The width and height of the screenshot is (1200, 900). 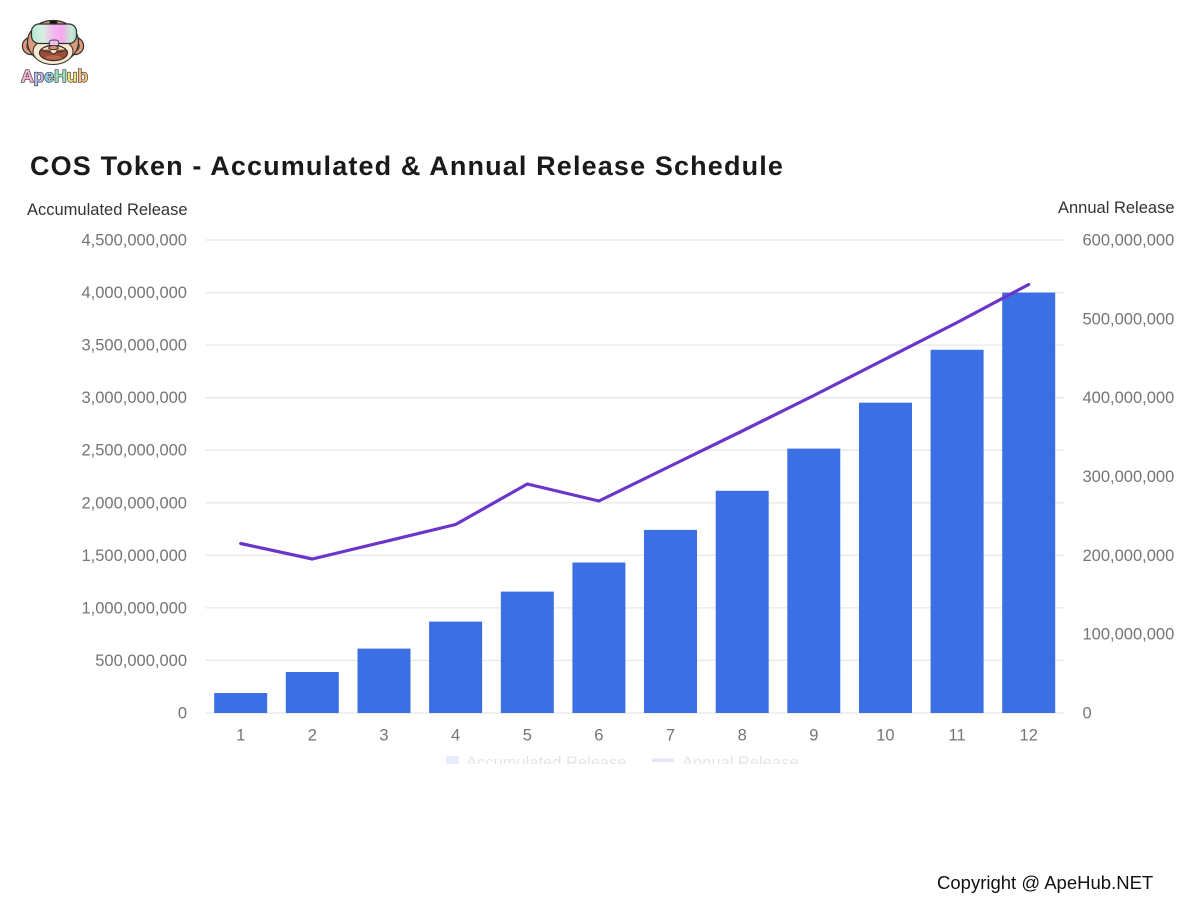 What do you see at coordinates (383, 736) in the screenshot?
I see `svg-text: 3` at bounding box center [383, 736].